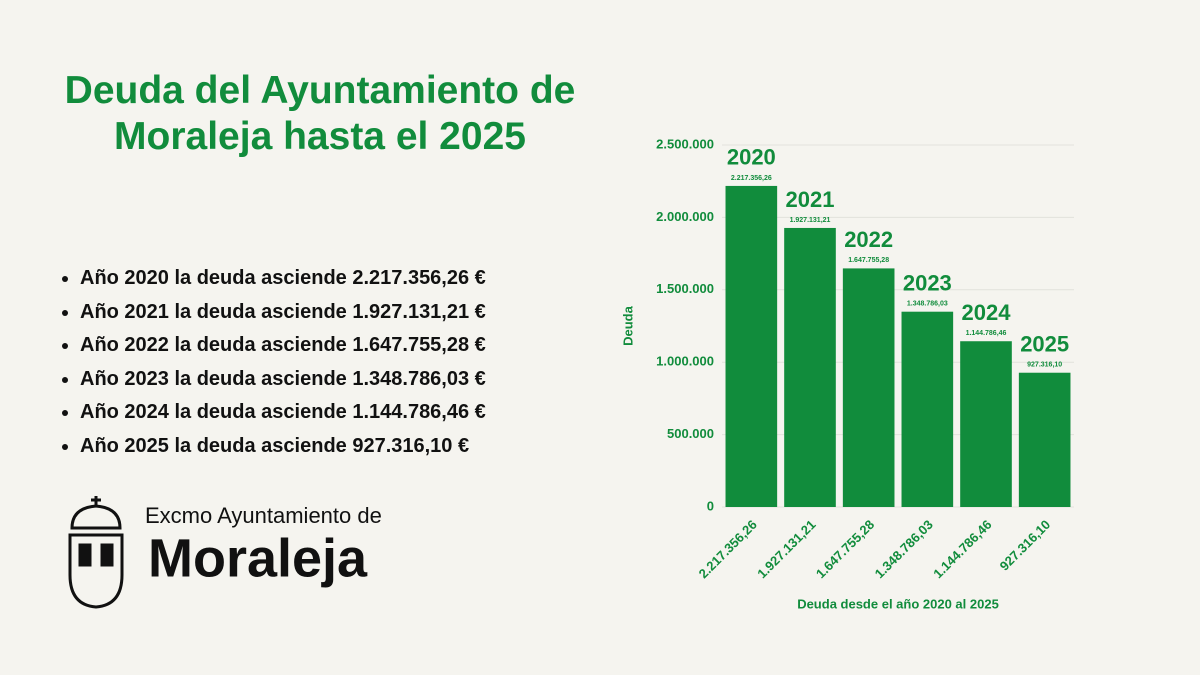 The width and height of the screenshot is (1200, 675). What do you see at coordinates (1044, 344) in the screenshot?
I see `year-label: 2025` at bounding box center [1044, 344].